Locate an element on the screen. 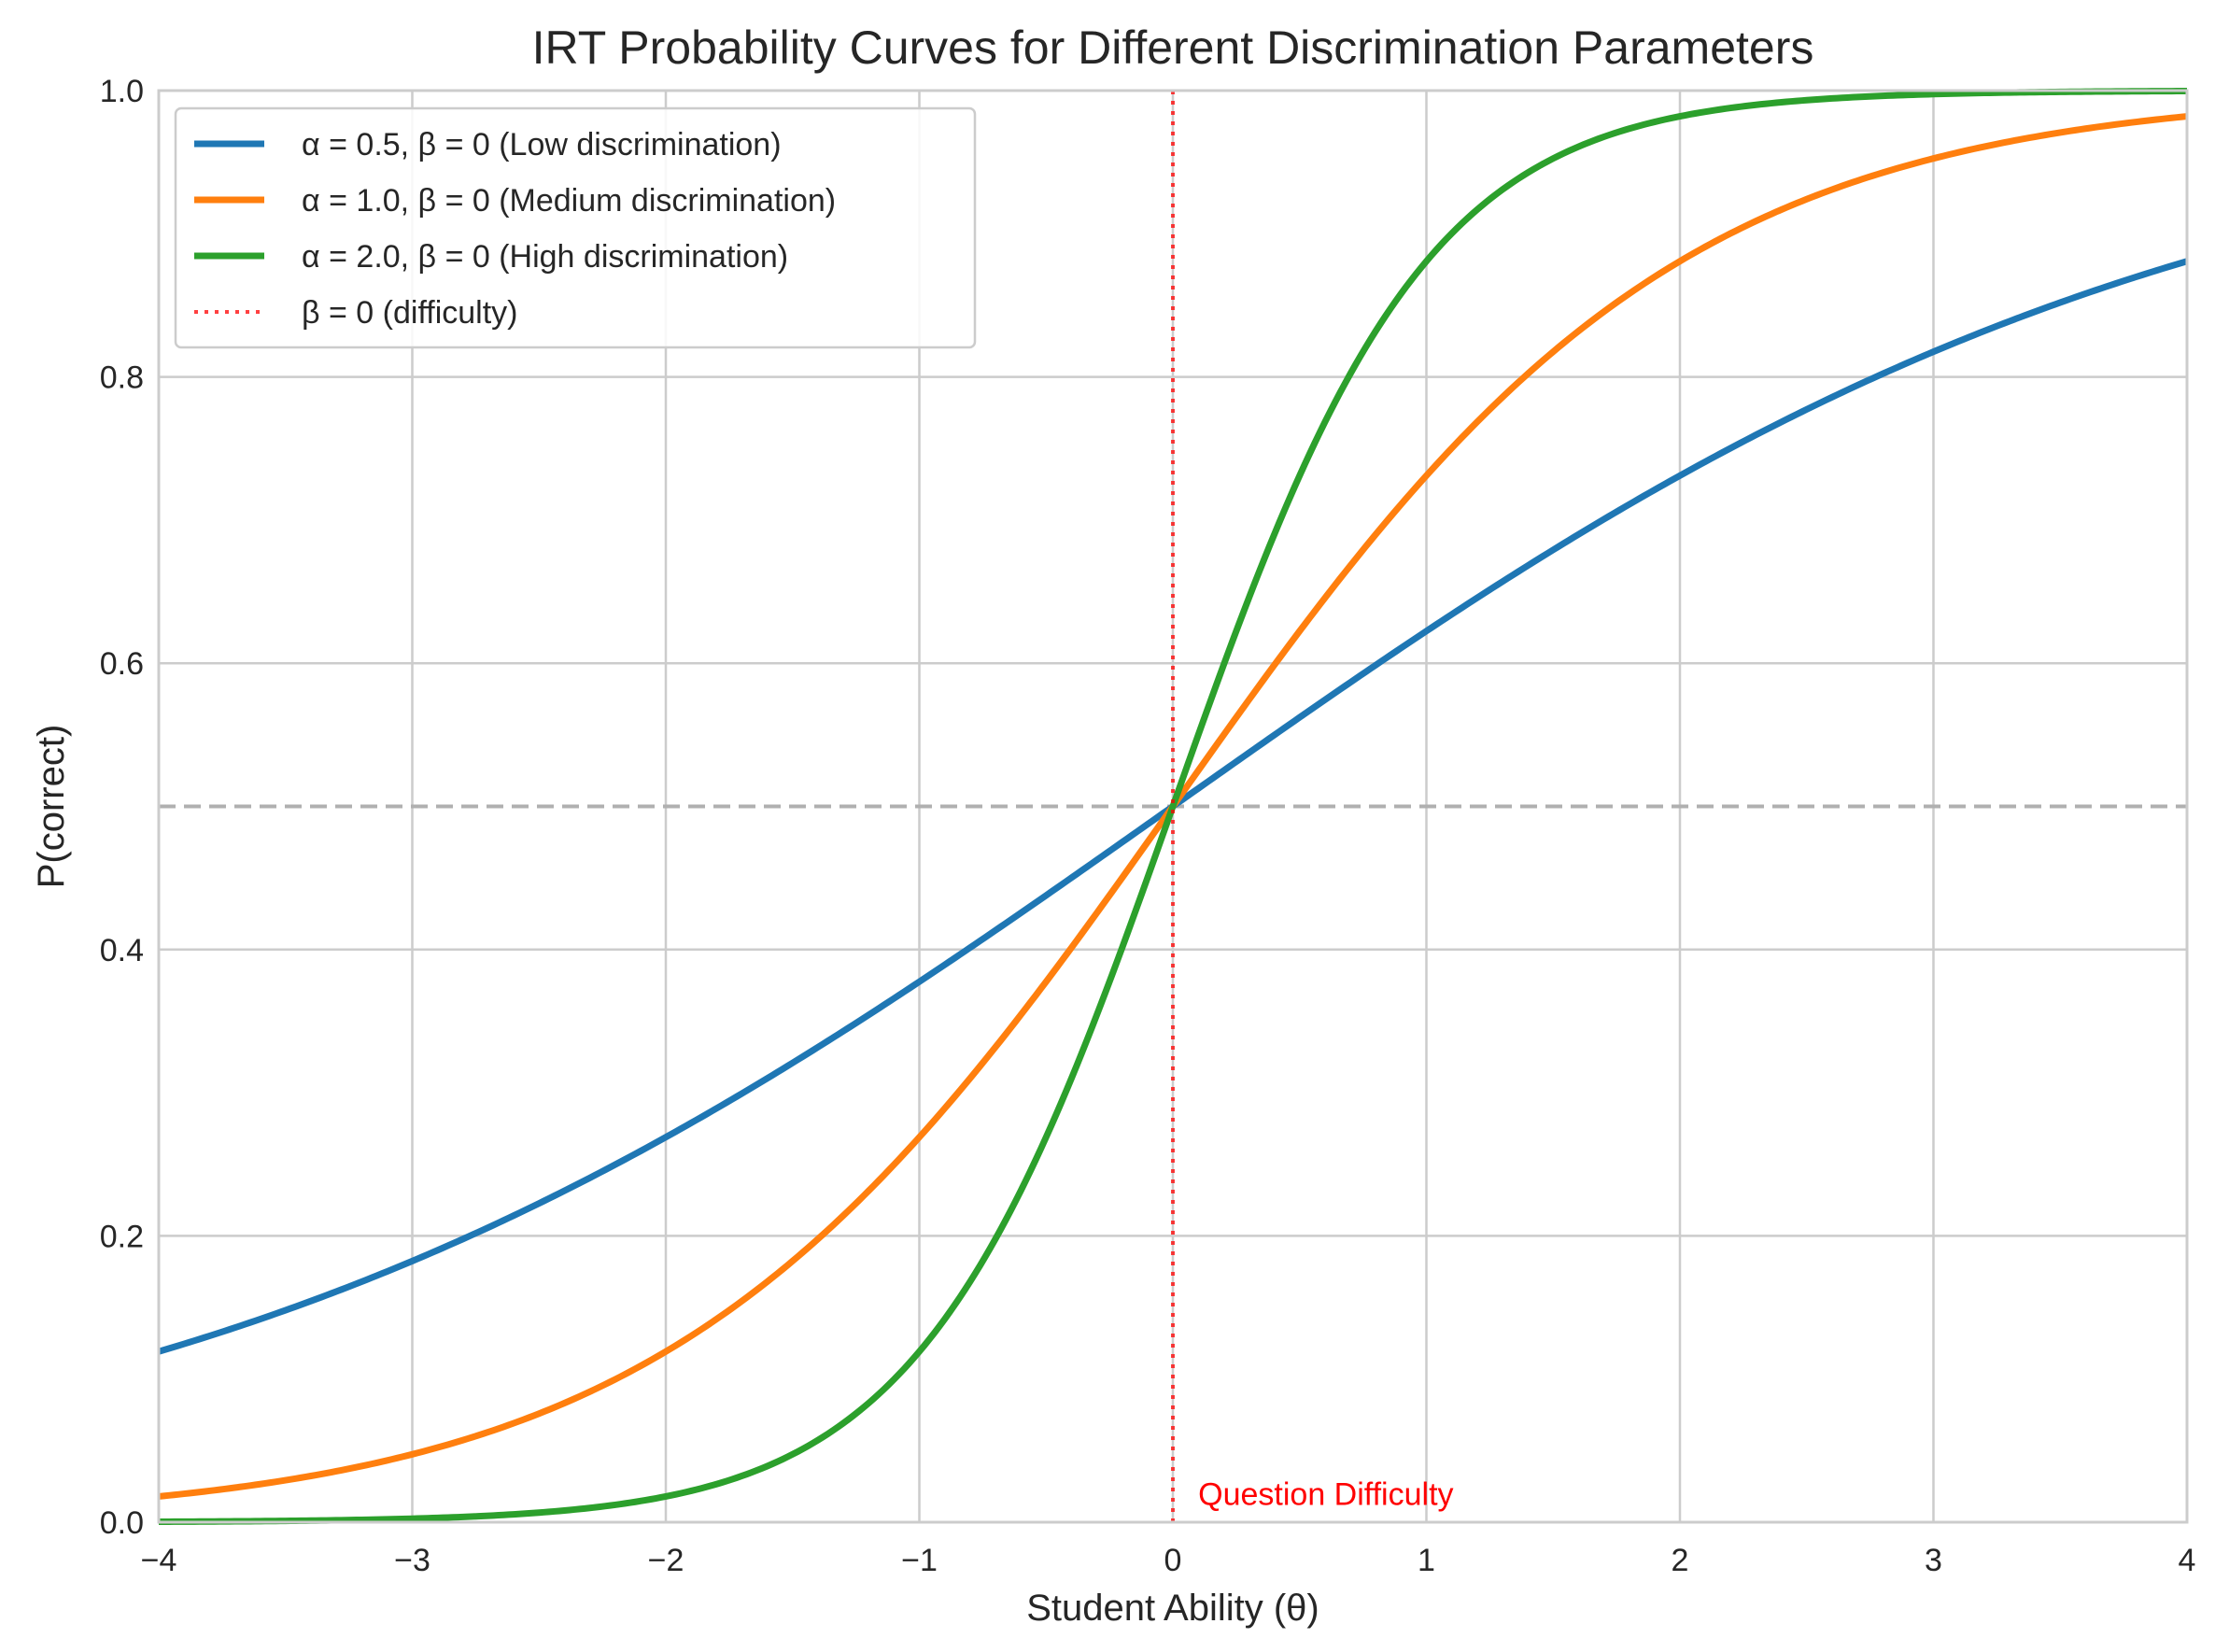  y-tick-label: 0.6 is located at coordinates (122, 664).